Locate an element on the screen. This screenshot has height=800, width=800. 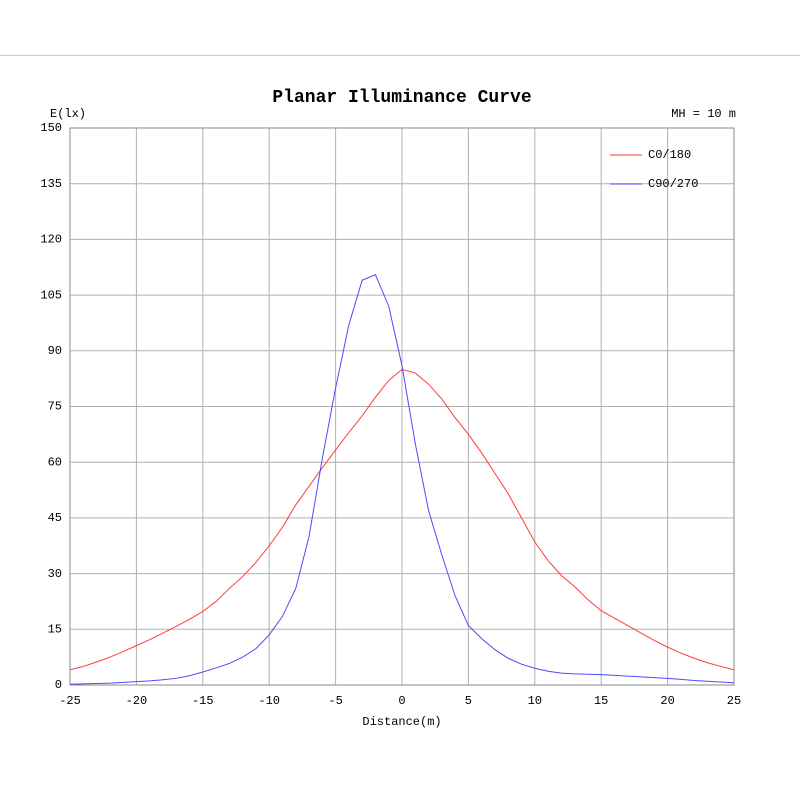
x-tick-label: -5 is located at coordinates (335, 701).